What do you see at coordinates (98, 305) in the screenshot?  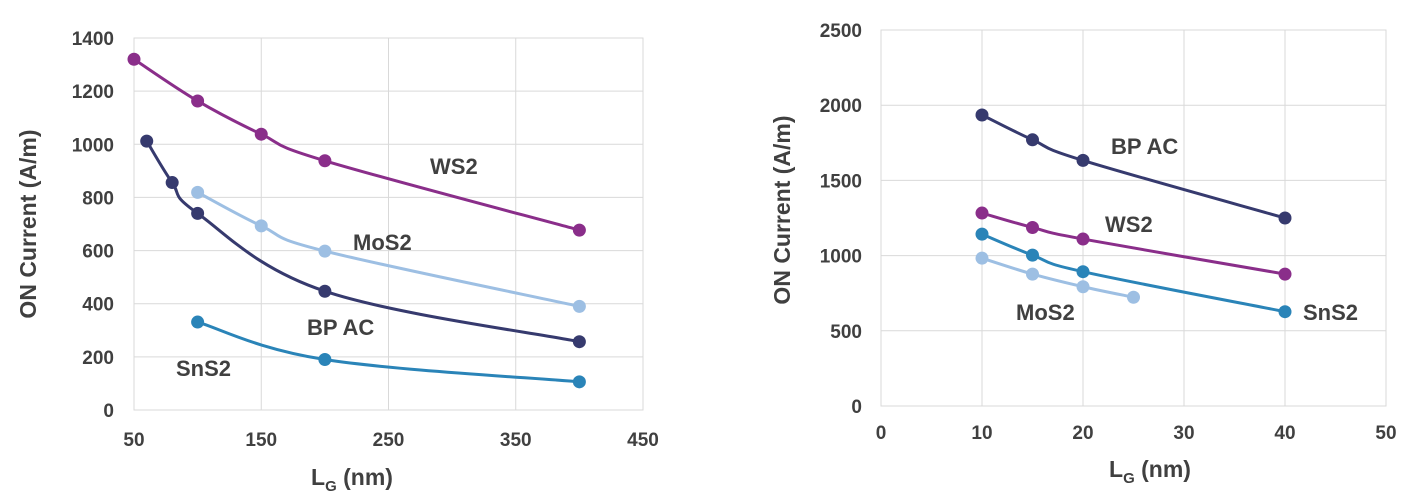 I see `y-tick-label: 400` at bounding box center [98, 305].